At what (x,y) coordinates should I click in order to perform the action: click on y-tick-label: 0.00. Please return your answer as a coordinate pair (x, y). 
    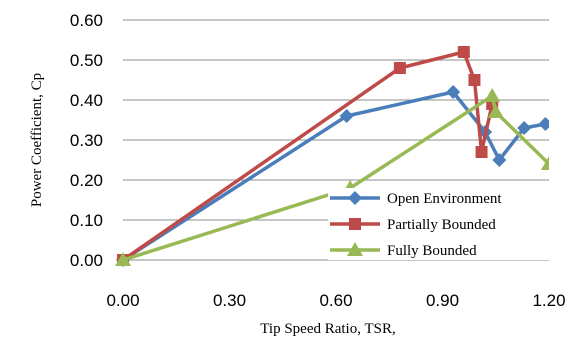
    Looking at the image, I should click on (86, 260).